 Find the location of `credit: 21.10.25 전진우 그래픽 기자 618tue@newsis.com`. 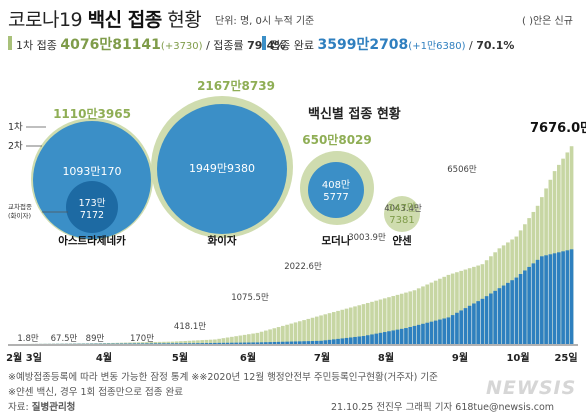

credit: 21.10.25 전진우 그래픽 기자 618tue@newsis.com is located at coordinates (443, 407).